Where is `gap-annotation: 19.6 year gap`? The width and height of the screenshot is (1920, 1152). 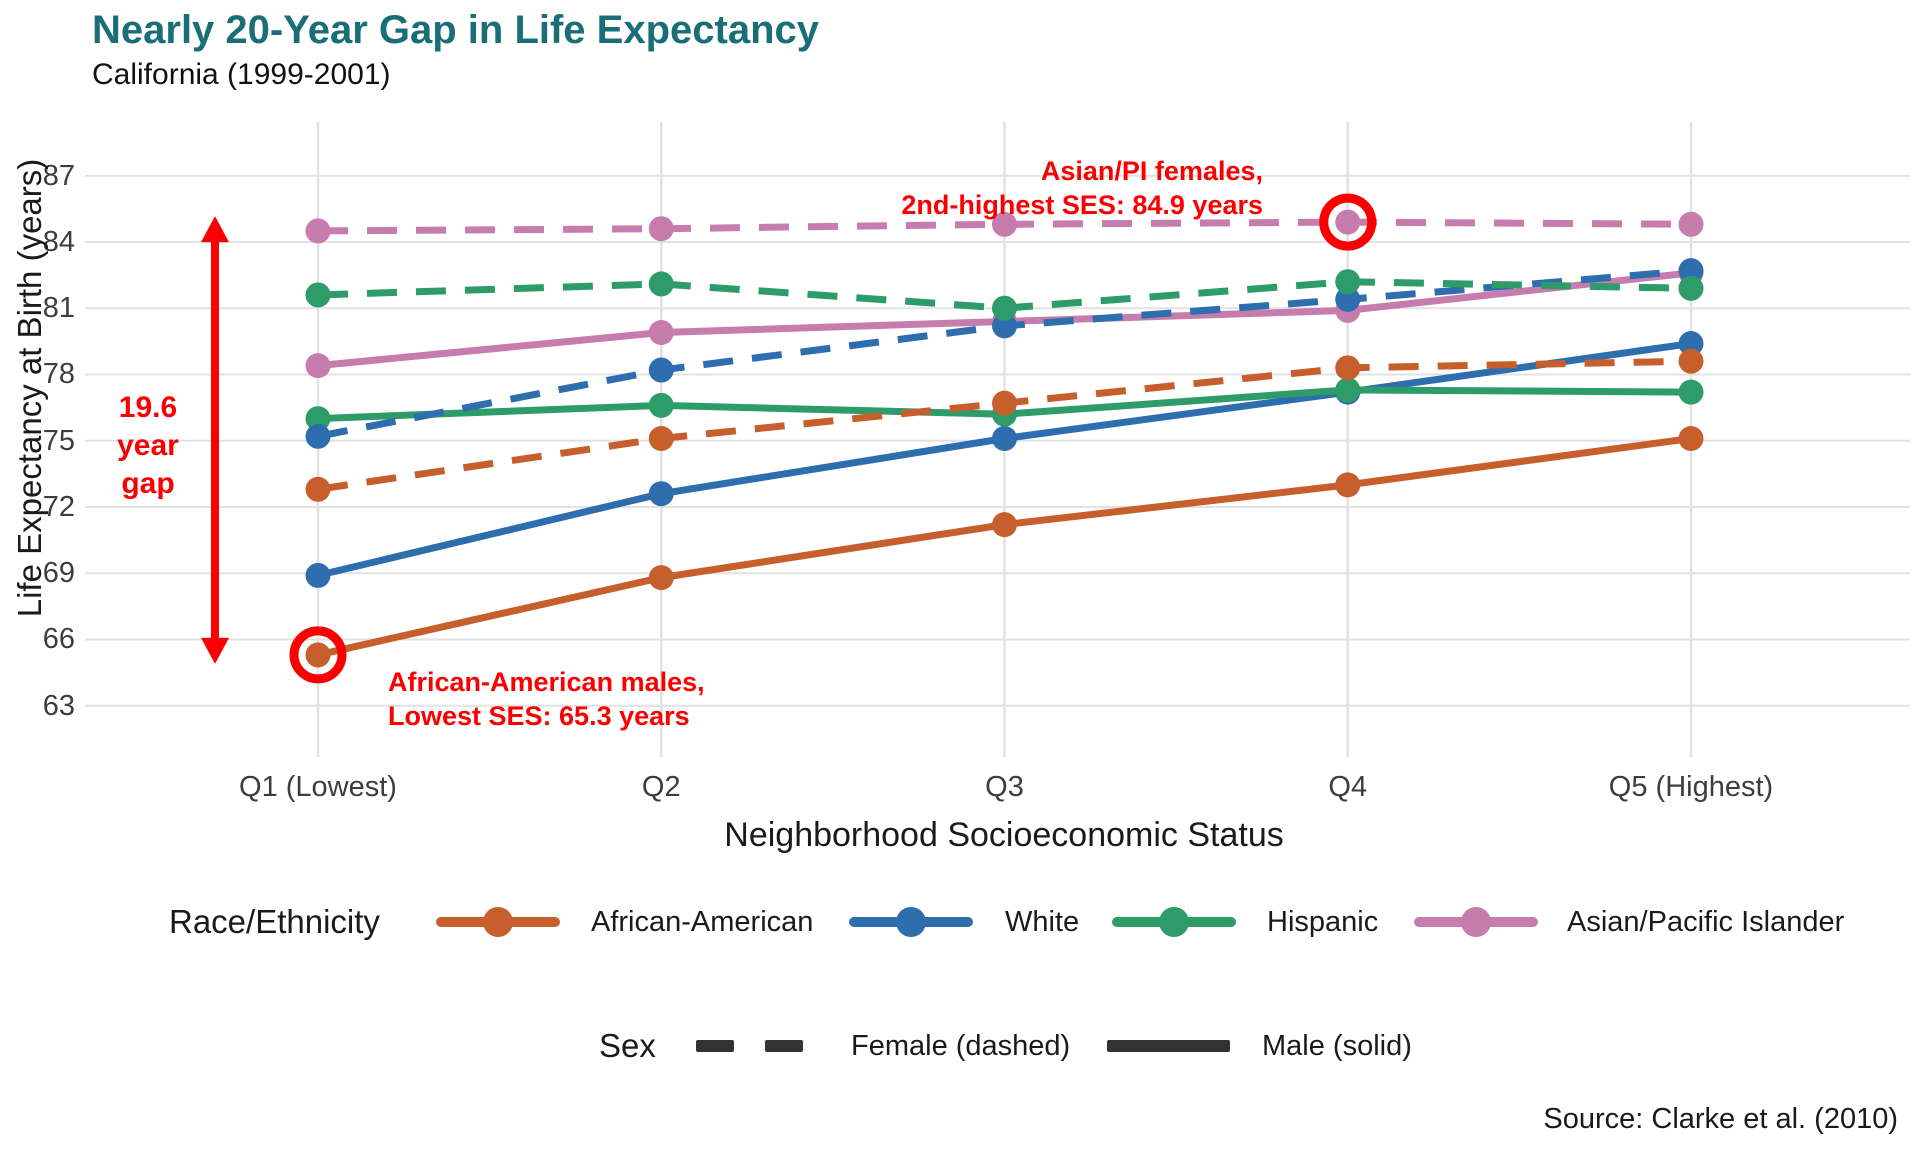 gap-annotation: 19.6 year gap is located at coordinates (148, 446).